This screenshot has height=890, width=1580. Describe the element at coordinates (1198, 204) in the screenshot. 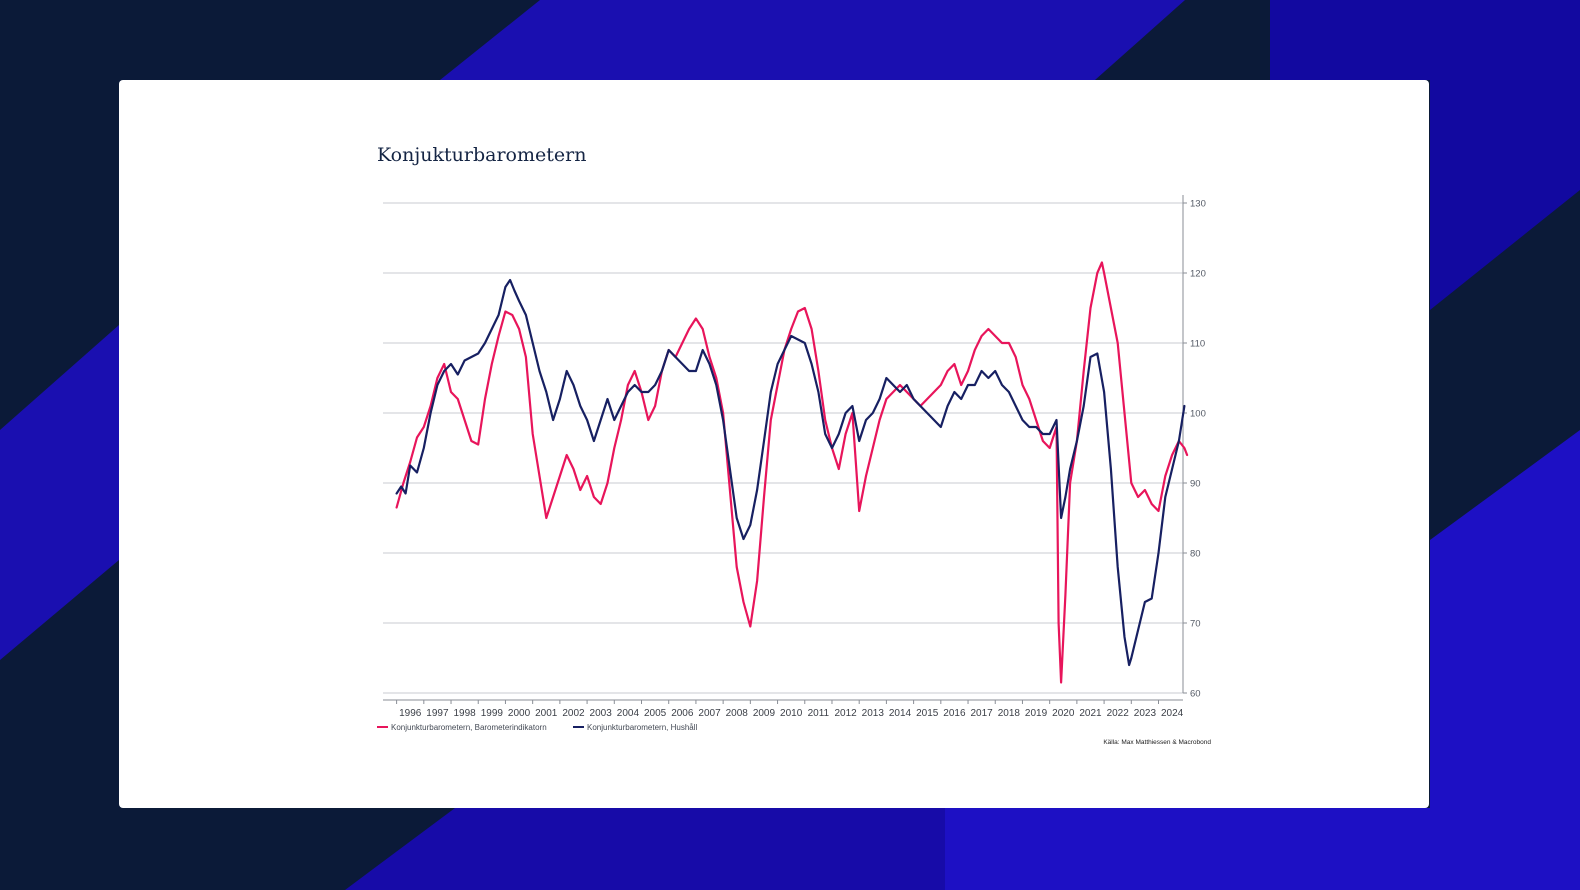

I see `y-tick-label: 130` at that location.